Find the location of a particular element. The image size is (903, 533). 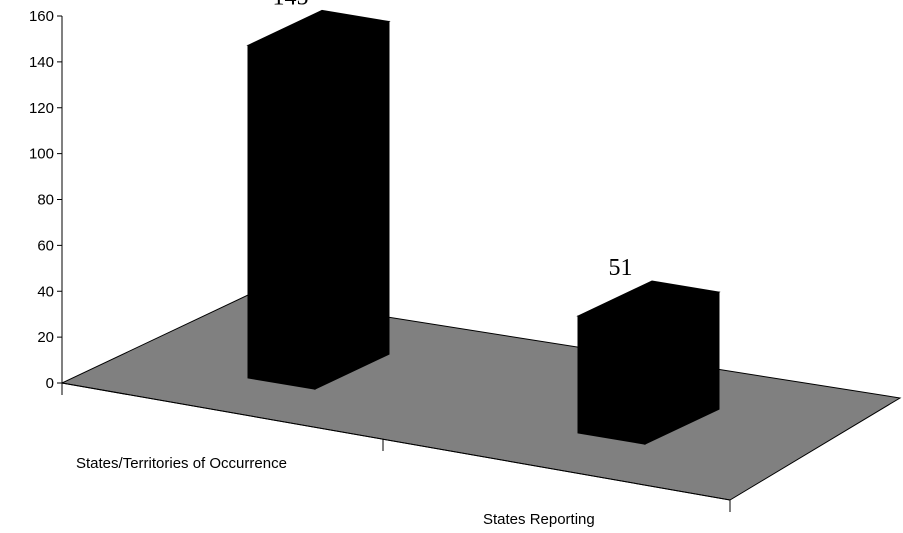

category-label: States/Territories of Occurrence is located at coordinates (181, 463).